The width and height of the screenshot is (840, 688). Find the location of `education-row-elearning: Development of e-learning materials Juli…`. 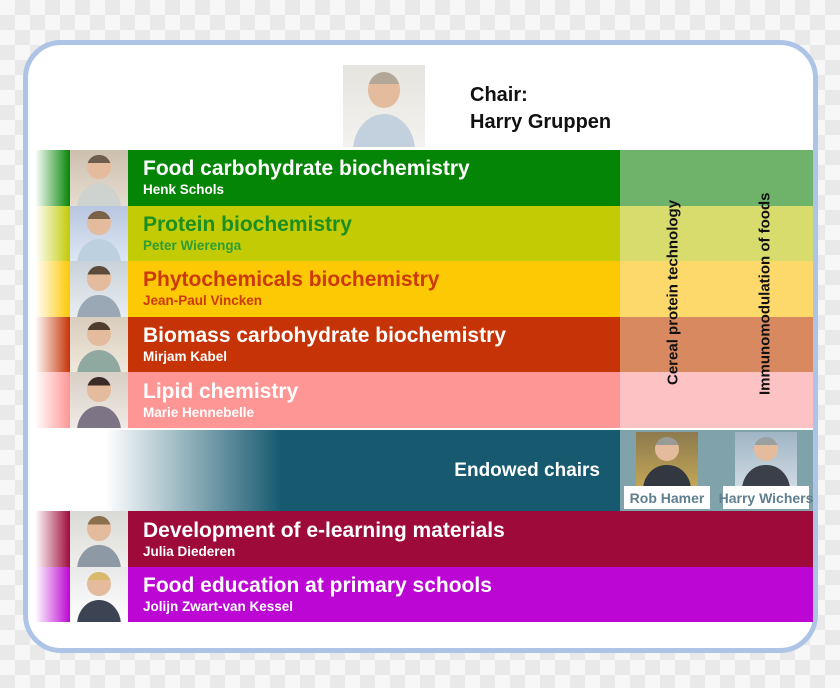

education-row-elearning: Development of e-learning materials Juli… is located at coordinates (424, 539).